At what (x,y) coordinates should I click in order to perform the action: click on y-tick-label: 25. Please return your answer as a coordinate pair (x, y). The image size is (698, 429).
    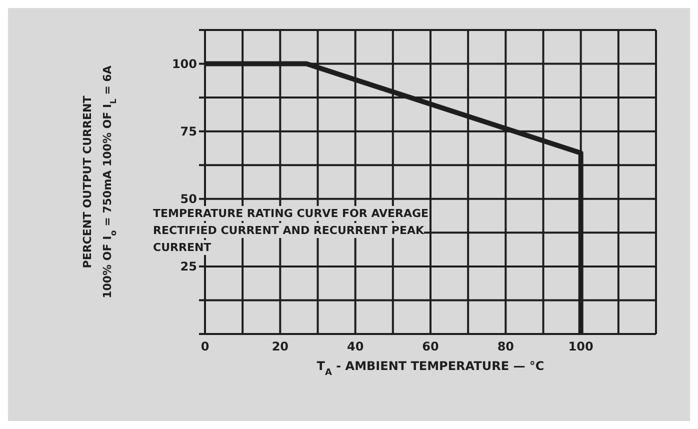
    Looking at the image, I should click on (188, 267).